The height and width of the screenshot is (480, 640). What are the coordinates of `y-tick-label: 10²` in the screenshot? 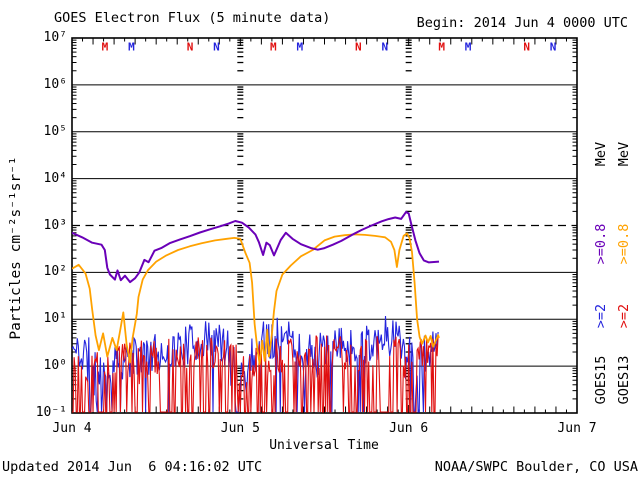 It's located at (55, 272).